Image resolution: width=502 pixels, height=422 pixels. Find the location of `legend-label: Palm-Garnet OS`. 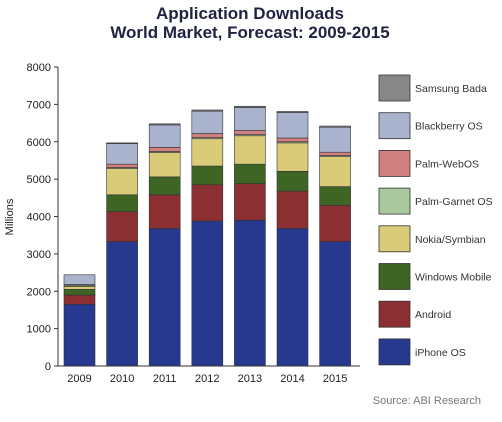

legend-label: Palm-Garnet OS is located at coordinates (454, 202).